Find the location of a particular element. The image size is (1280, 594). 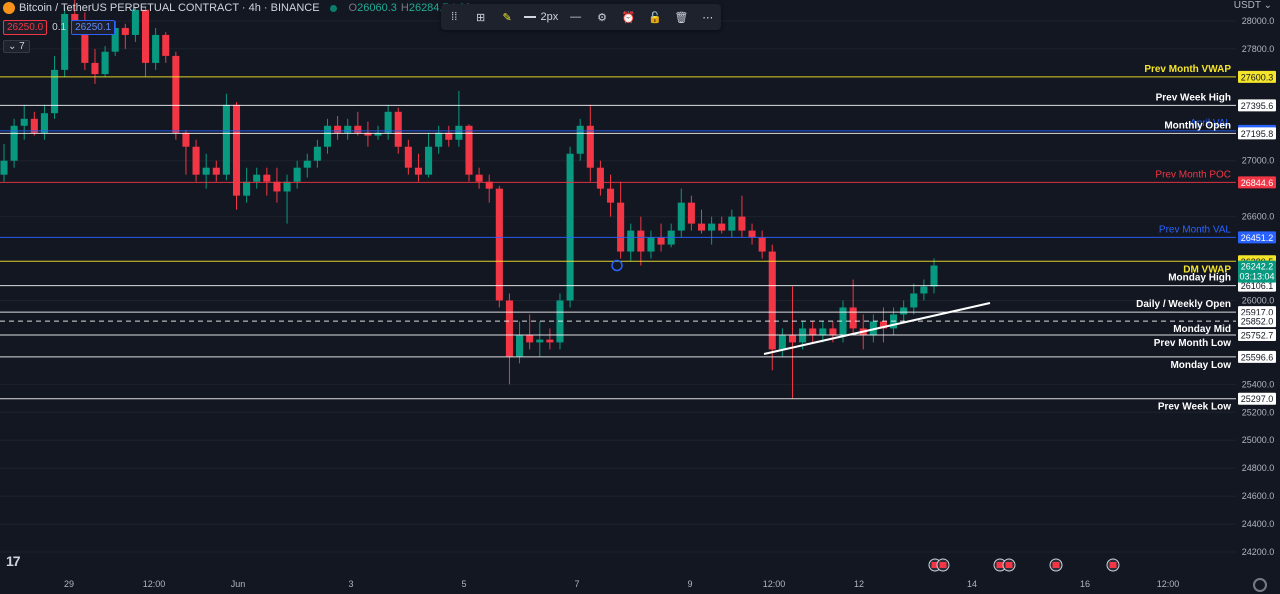

currency-selector: USDT ⌄ is located at coordinates (1252, 5).